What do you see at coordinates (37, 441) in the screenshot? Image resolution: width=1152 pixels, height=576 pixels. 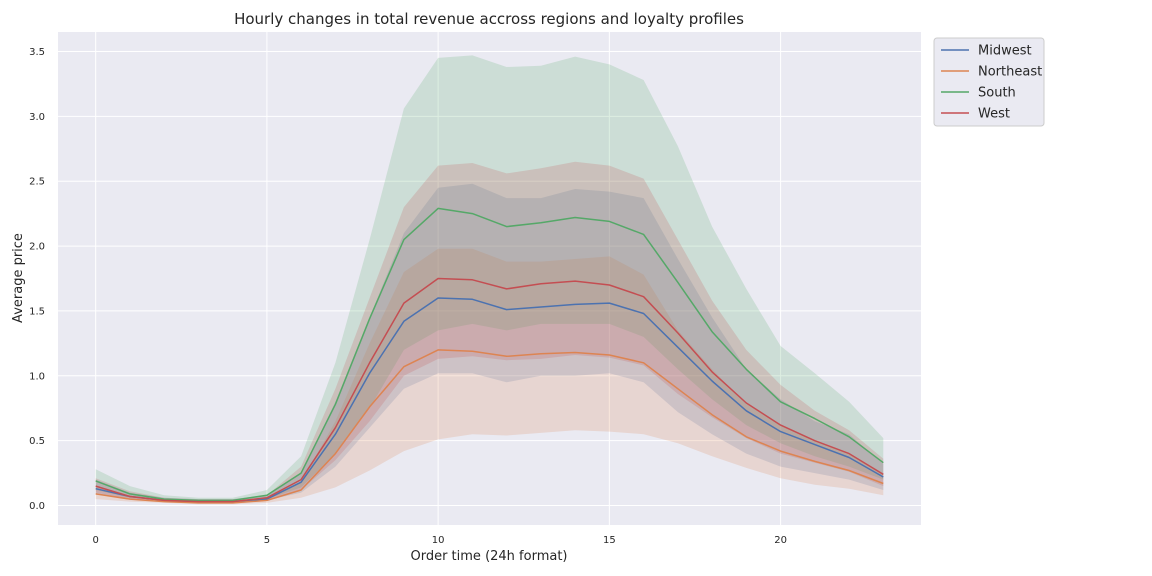 I see `y-tick-label: 0.5` at bounding box center [37, 441].